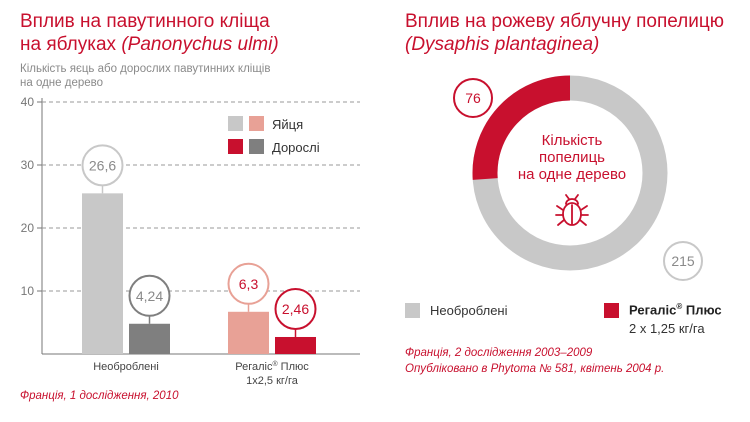 This screenshot has height=422, width=750. Describe the element at coordinates (254, 367) in the screenshot. I see `category-label-name: Регаліс` at that location.